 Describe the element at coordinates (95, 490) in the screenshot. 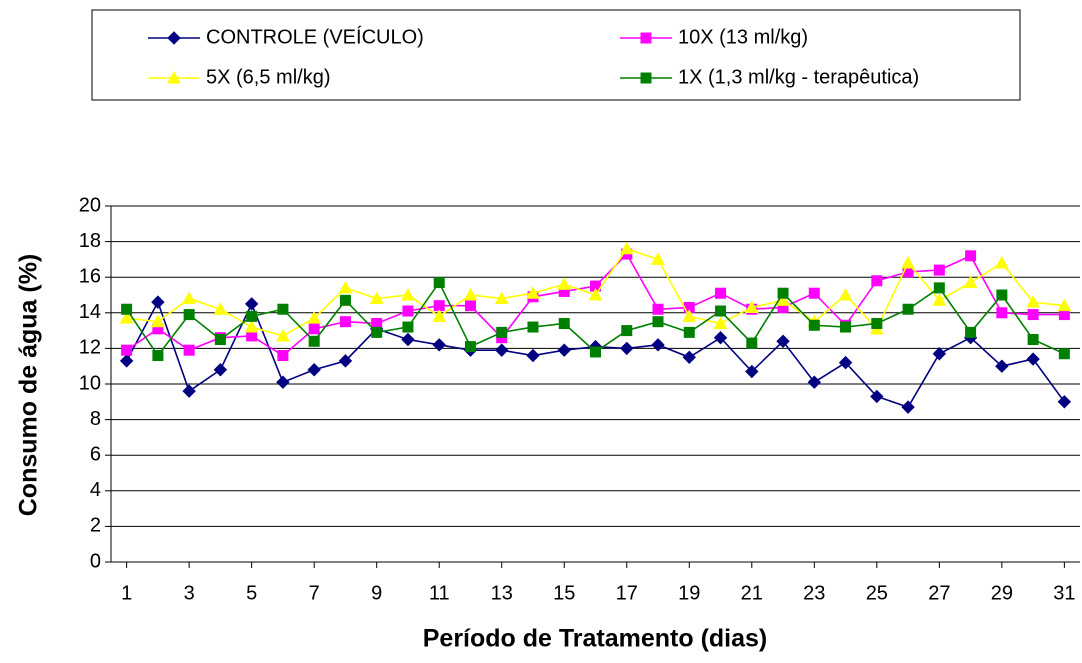

I see `y-tick-label: 4` at that location.